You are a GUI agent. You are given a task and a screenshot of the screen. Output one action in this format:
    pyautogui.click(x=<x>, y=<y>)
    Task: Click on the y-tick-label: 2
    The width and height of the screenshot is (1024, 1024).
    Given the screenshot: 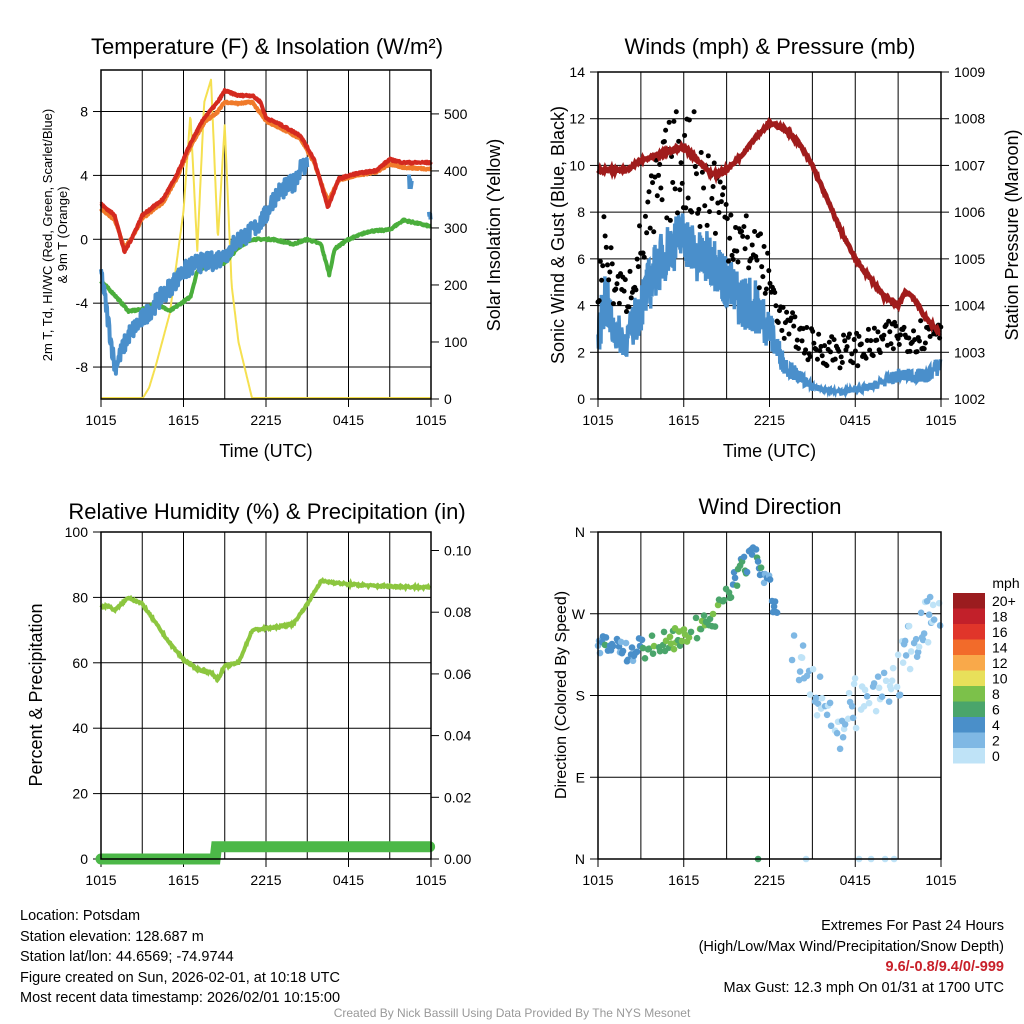 What is the action you would take?
    pyautogui.click(x=581, y=352)
    